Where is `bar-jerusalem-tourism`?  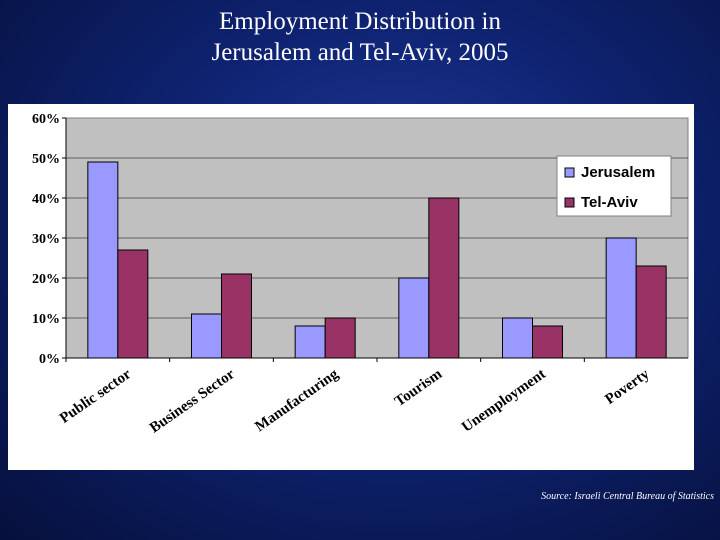 bar-jerusalem-tourism is located at coordinates (414, 318).